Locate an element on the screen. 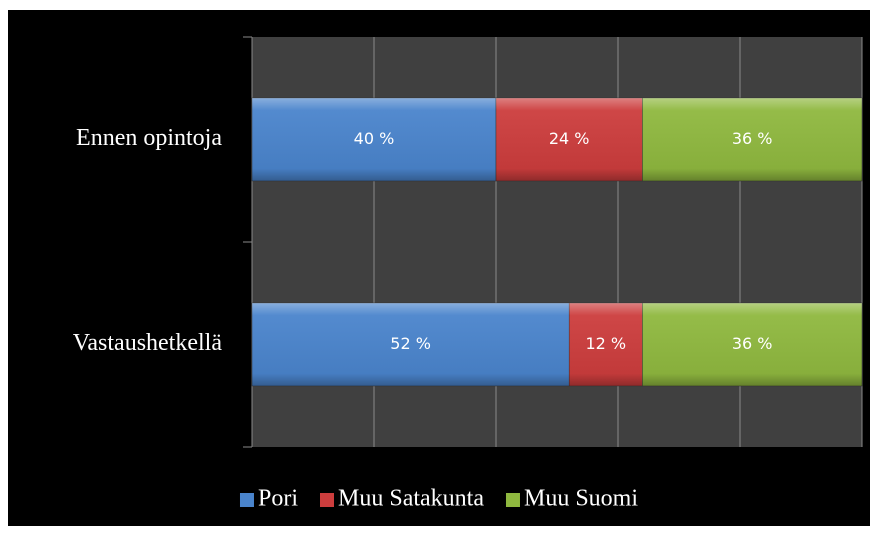  legend-label: Pori is located at coordinates (278, 499).